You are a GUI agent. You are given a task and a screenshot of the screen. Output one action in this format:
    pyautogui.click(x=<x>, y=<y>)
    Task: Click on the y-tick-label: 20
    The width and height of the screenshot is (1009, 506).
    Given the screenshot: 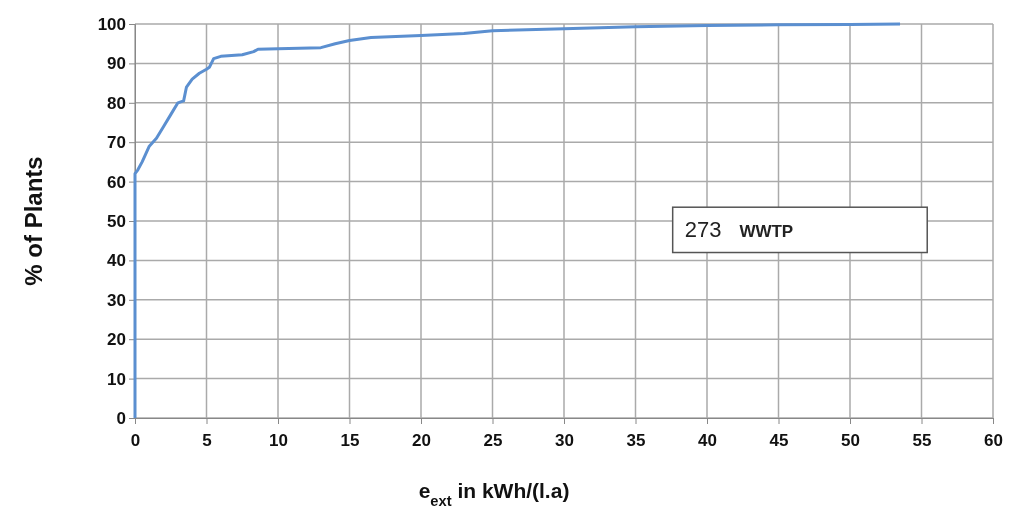 What is the action you would take?
    pyautogui.click(x=116, y=340)
    